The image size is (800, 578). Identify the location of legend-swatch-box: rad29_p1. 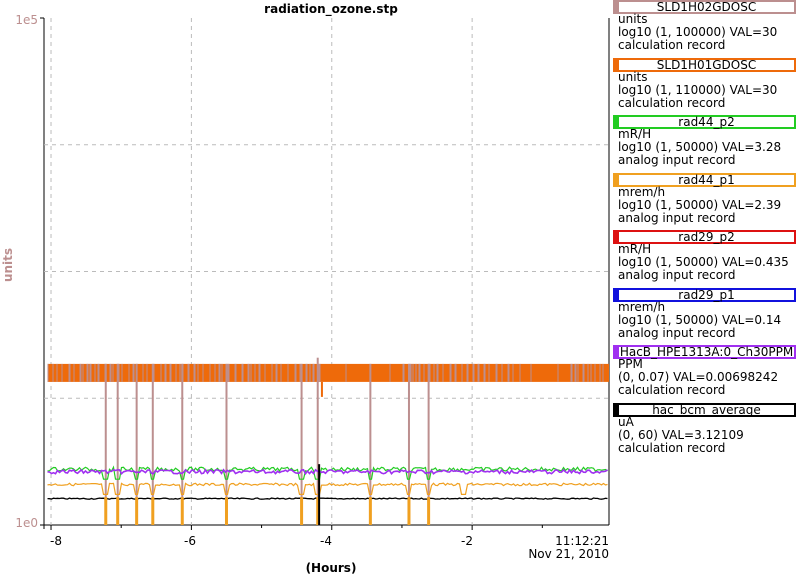
(704, 294).